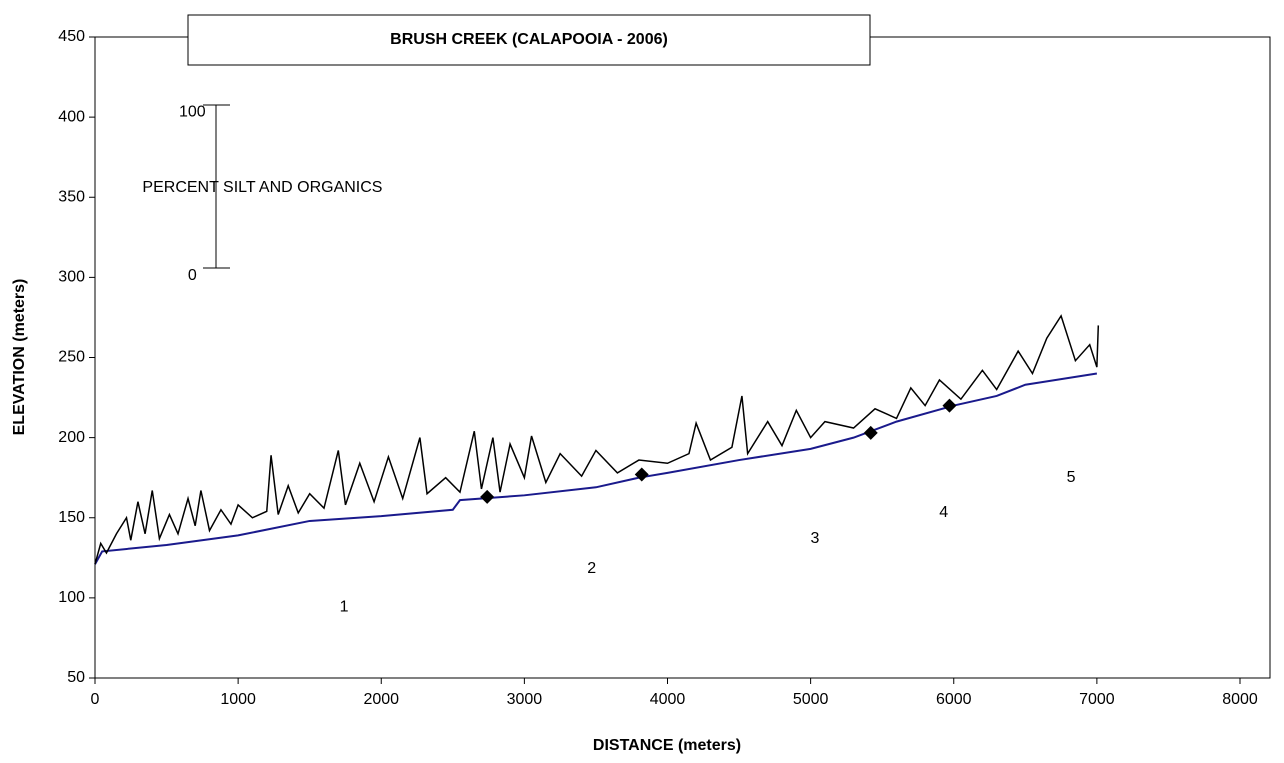 The image size is (1284, 763). What do you see at coordinates (262, 187) in the screenshot?
I see `annotation: PERCENT SILT AND ORGANICS` at bounding box center [262, 187].